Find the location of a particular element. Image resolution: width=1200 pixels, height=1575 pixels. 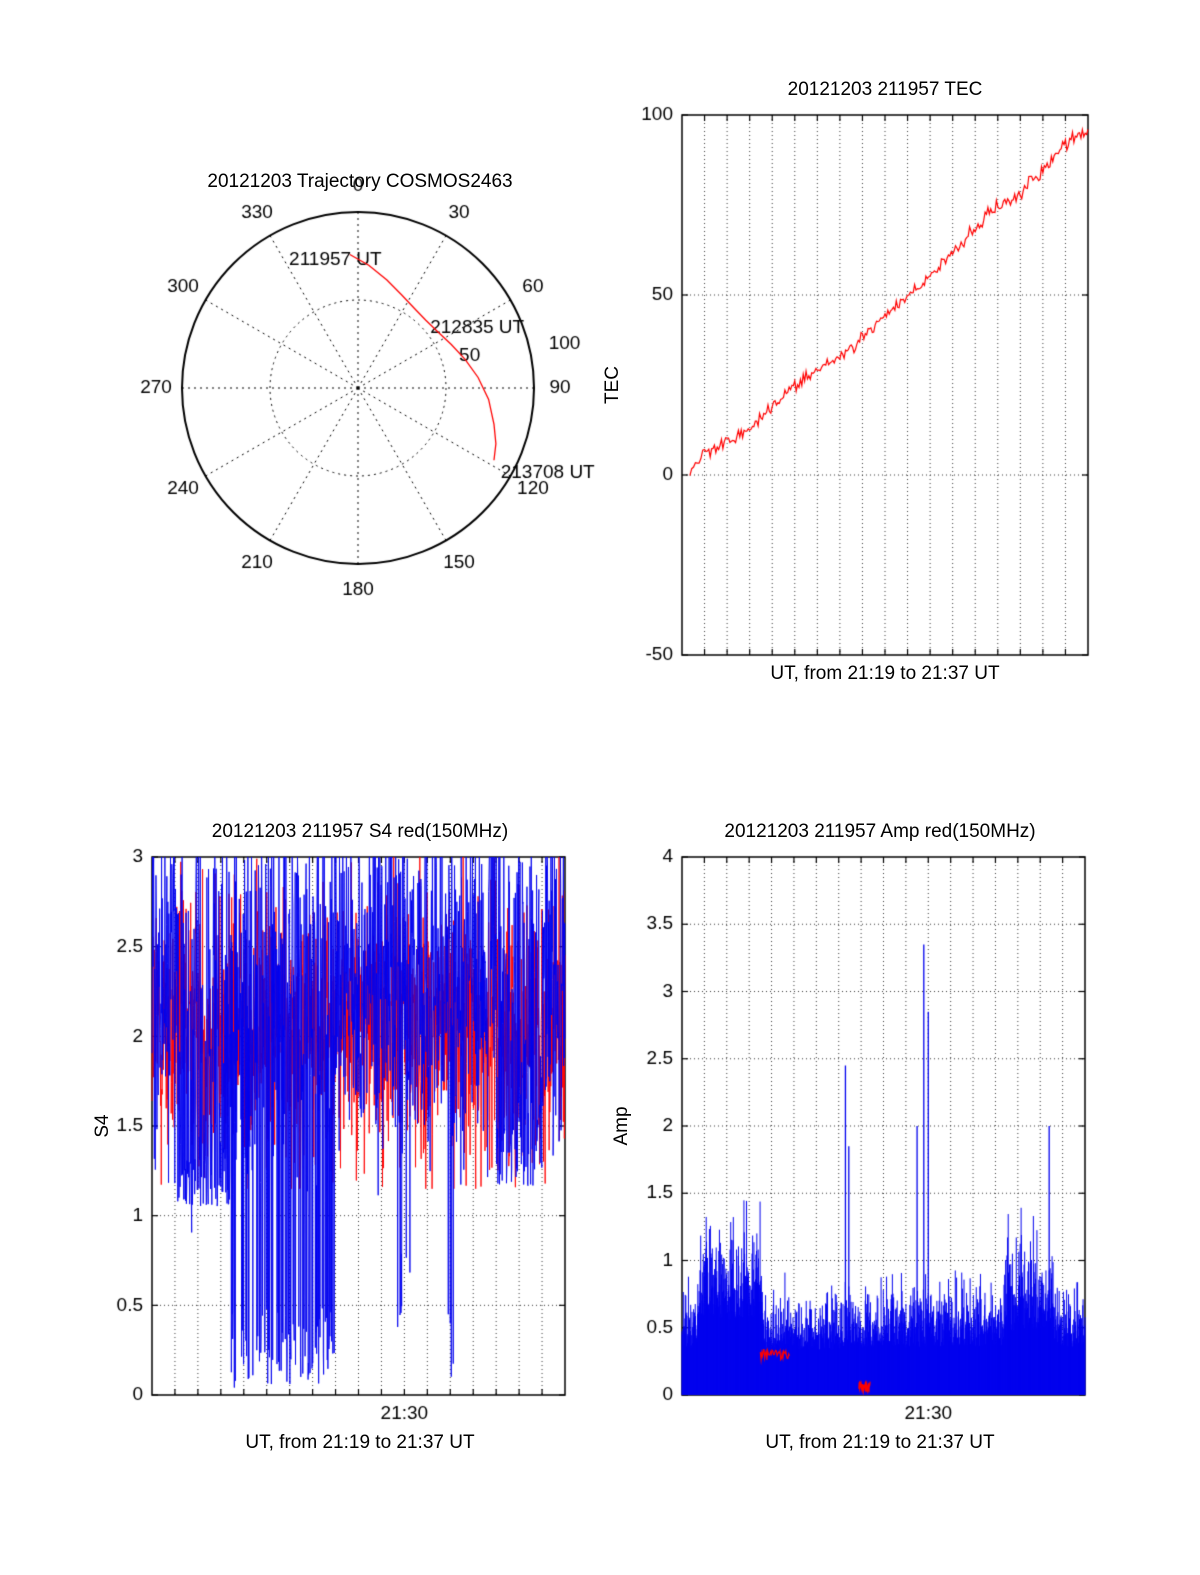

s4-y-axis-label: S4 is located at coordinates (102, 1126).